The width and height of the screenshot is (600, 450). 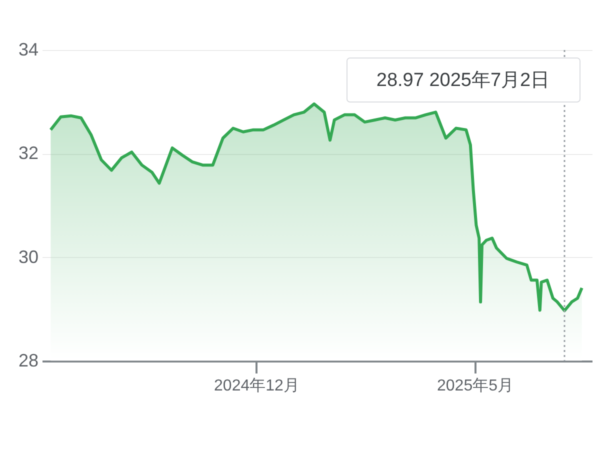 What do you see at coordinates (28, 153) in the screenshot?
I see `y-tick-label: 32` at bounding box center [28, 153].